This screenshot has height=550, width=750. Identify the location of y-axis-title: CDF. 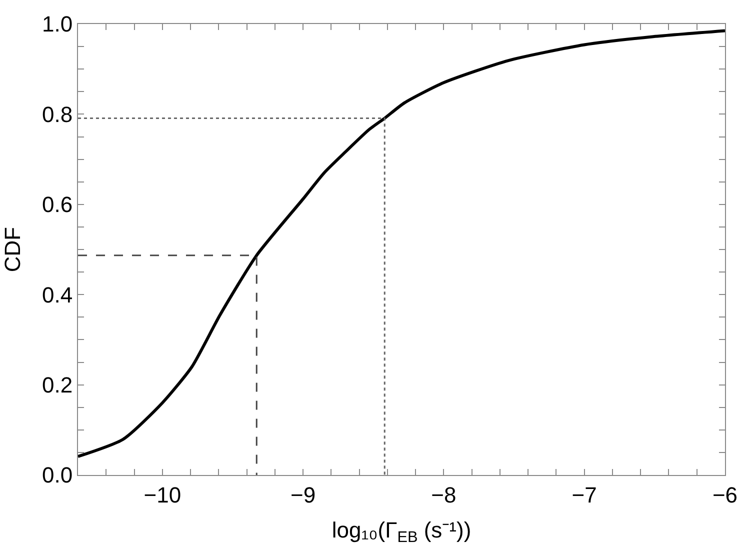
(12, 249).